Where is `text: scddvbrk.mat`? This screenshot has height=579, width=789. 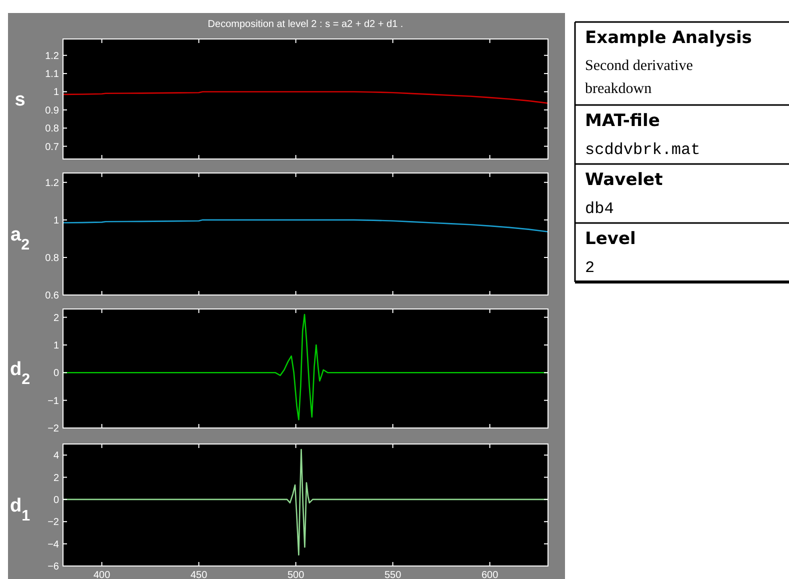 text: scddvbrk.mat is located at coordinates (642, 150).